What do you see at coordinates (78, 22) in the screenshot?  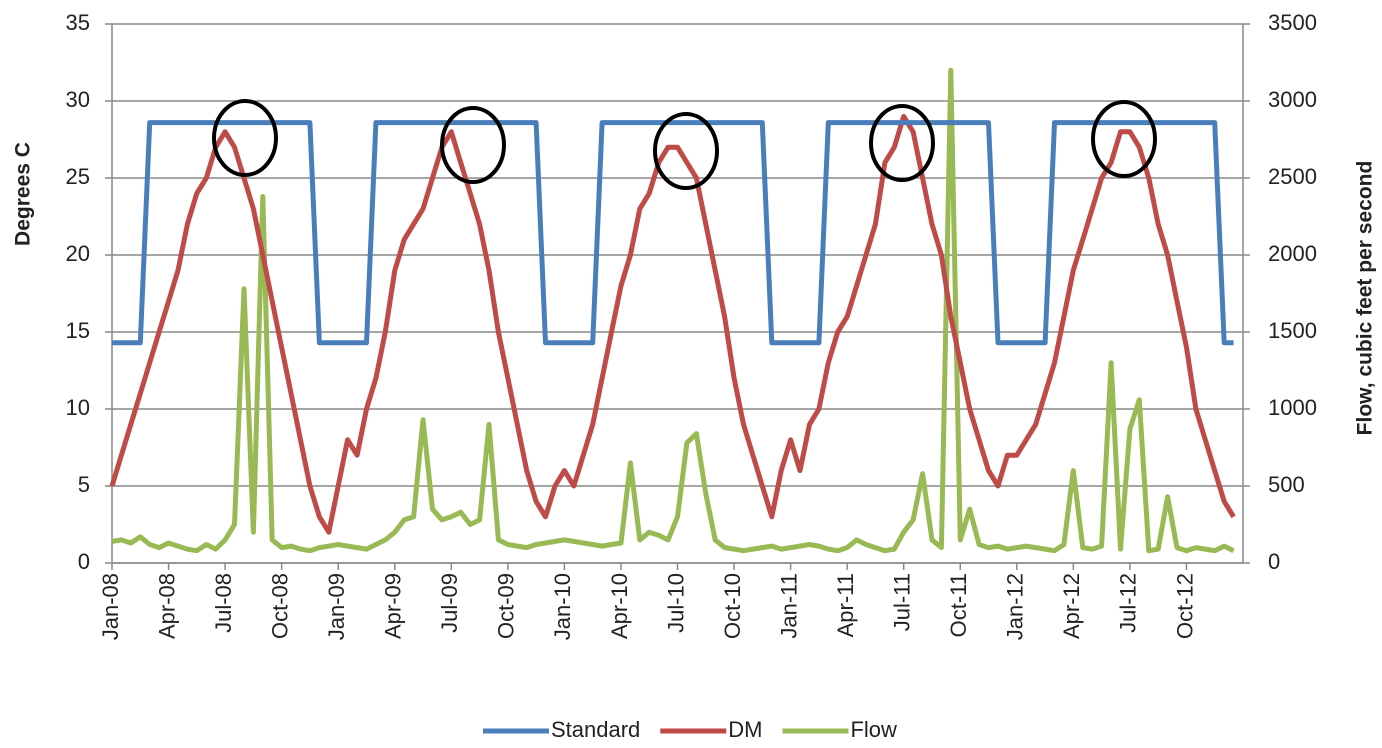 I see `y-tick-label: 35` at bounding box center [78, 22].